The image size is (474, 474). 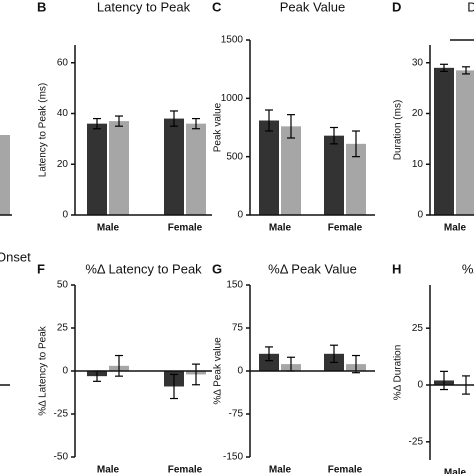 I want to click on chart-title: Peak Value, so click(x=313, y=7).